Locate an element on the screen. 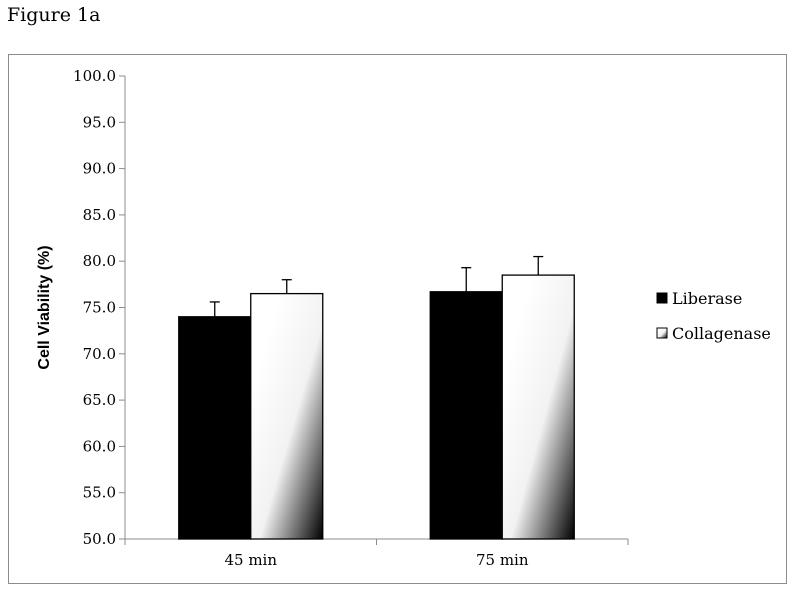  y-tick-label: 65.0 is located at coordinates (99, 400).